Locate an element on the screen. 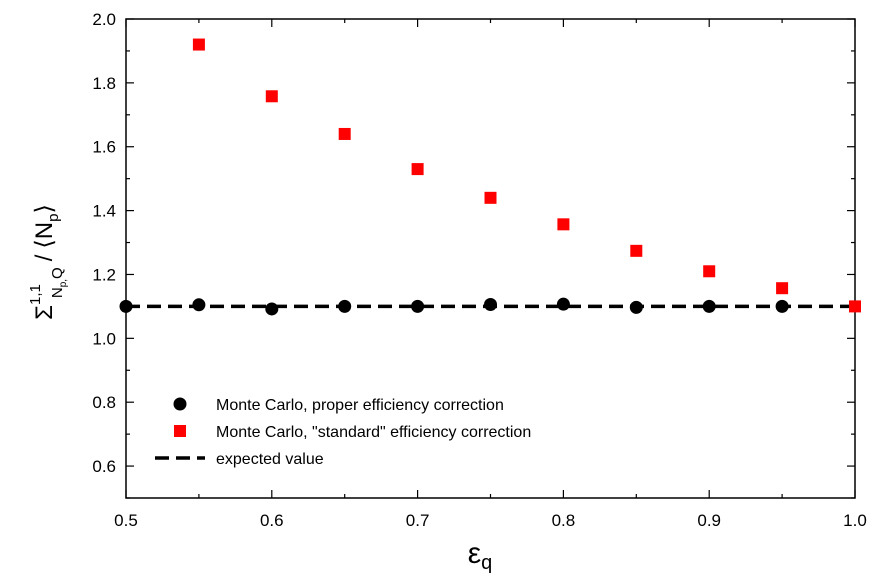 The height and width of the screenshot is (574, 875). x-tick-label: 0.5 is located at coordinates (126, 520).